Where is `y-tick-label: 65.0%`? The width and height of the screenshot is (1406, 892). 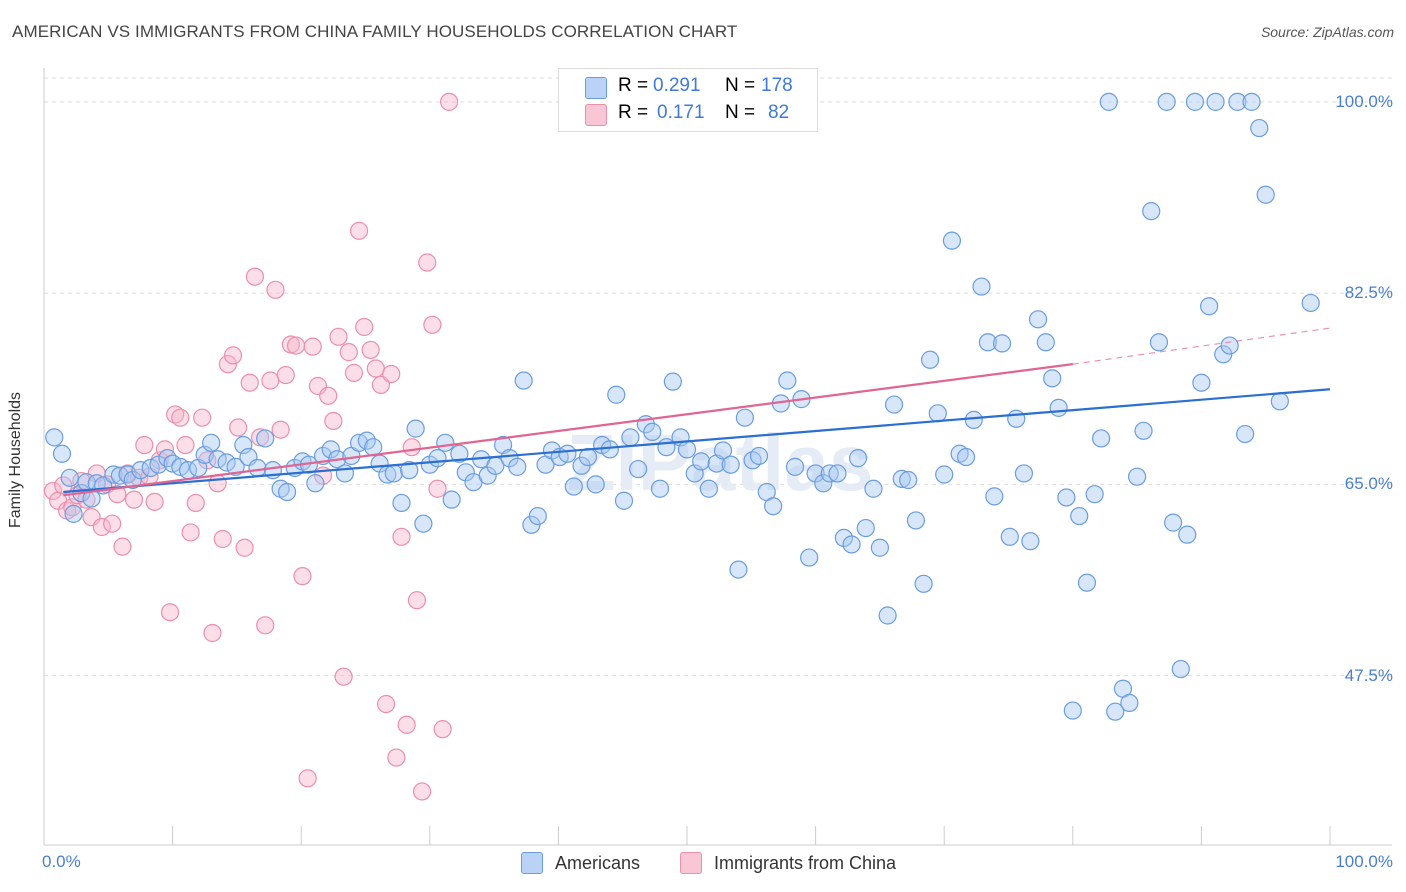 y-tick-label: 65.0% is located at coordinates (1368, 484).